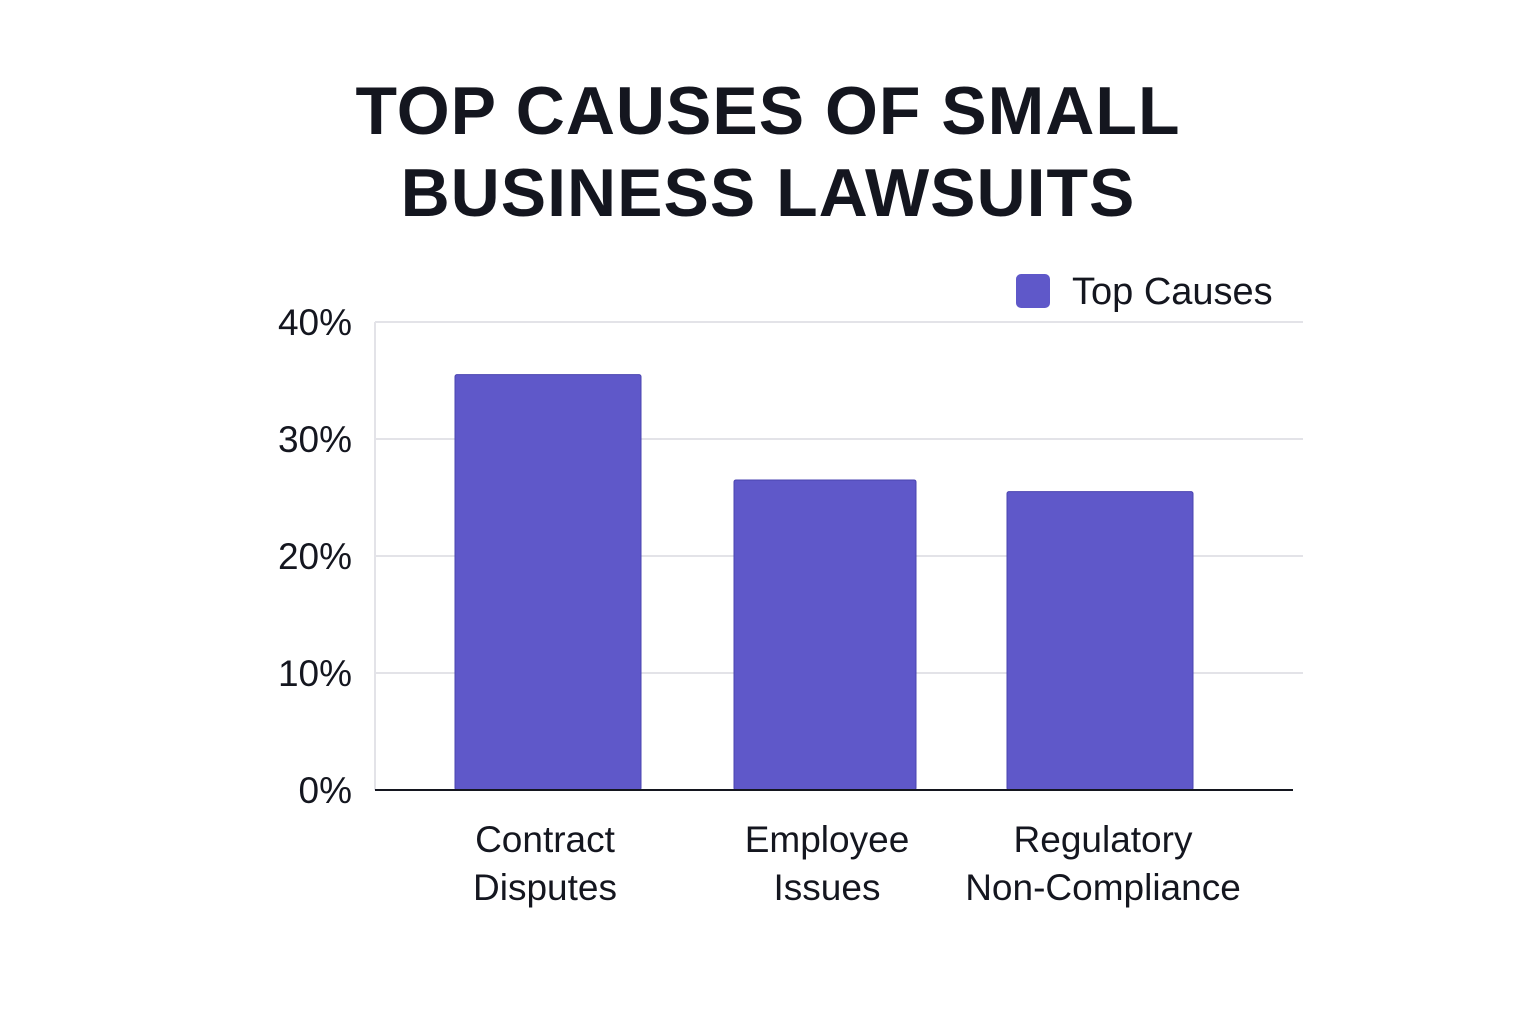 This screenshot has height=1024, width=1536. Describe the element at coordinates (1033, 291) in the screenshot. I see `legend-swatch` at that location.